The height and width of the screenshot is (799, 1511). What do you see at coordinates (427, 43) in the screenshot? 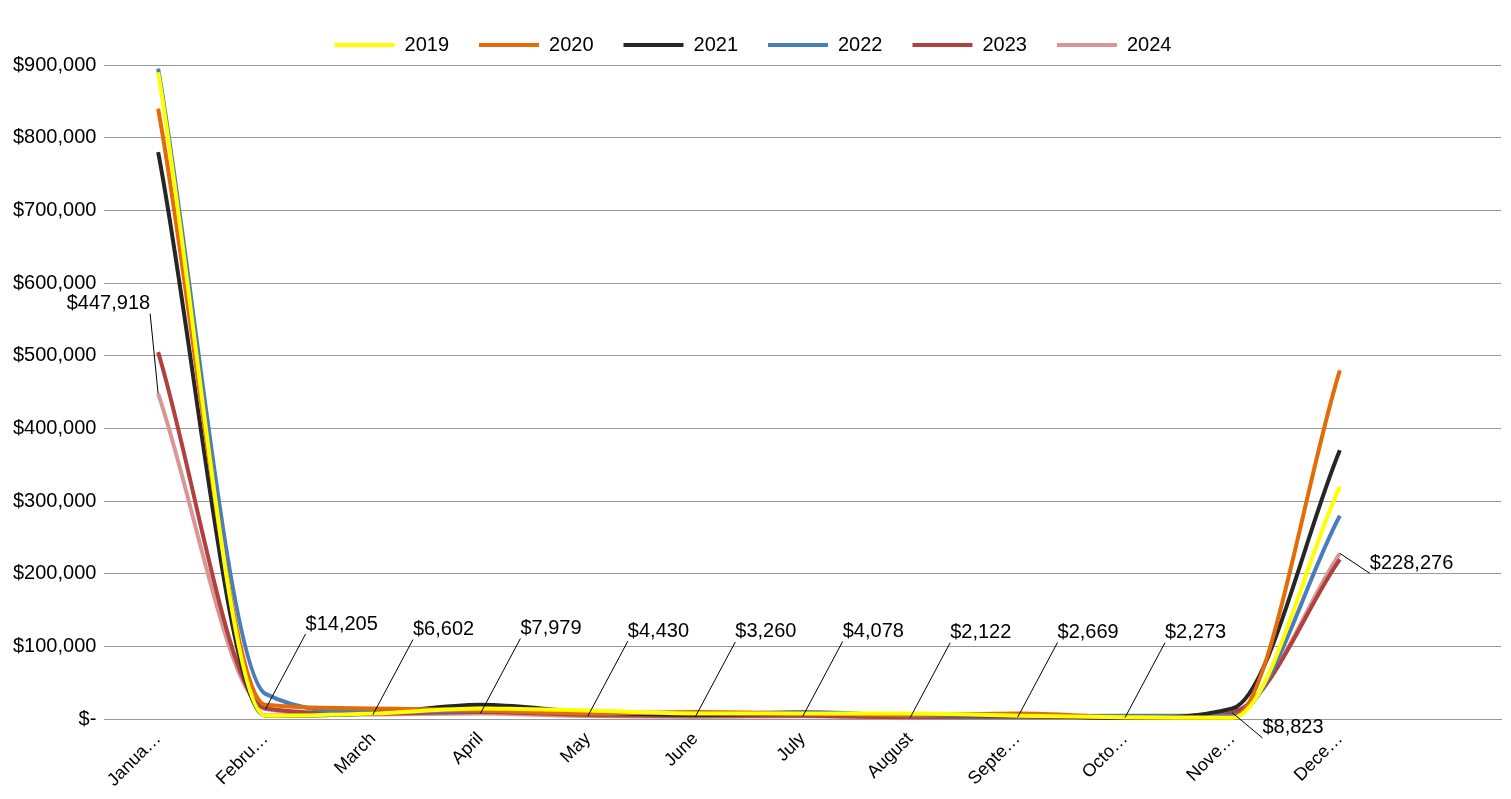
I see `legend-label: 2019` at bounding box center [427, 43].